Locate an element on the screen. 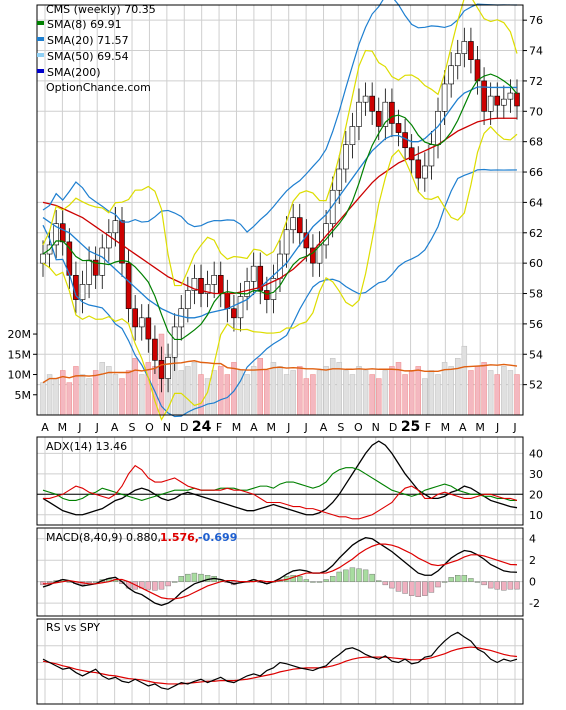 The height and width of the screenshot is (710, 566). price-tick-label: 76 is located at coordinates (536, 20).